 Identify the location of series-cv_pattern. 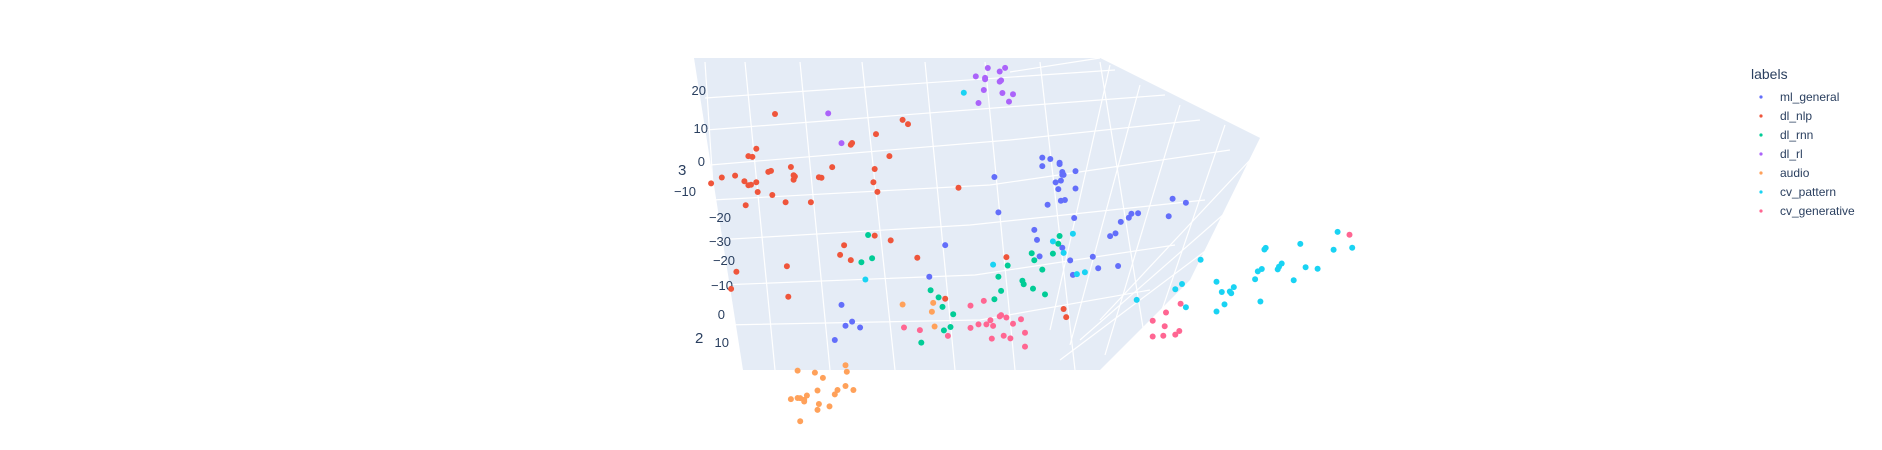
(1109, 202).